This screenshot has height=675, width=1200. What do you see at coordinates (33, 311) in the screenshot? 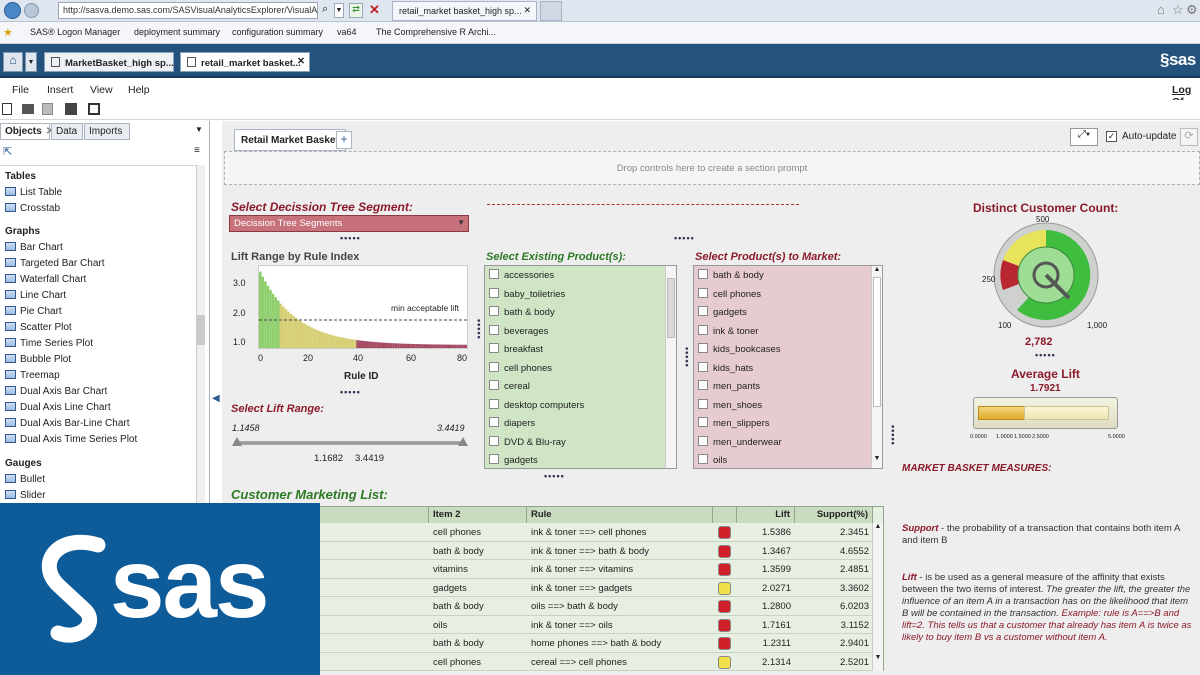
I see `object-pie-chart: Pie Chart` at bounding box center [33, 311].